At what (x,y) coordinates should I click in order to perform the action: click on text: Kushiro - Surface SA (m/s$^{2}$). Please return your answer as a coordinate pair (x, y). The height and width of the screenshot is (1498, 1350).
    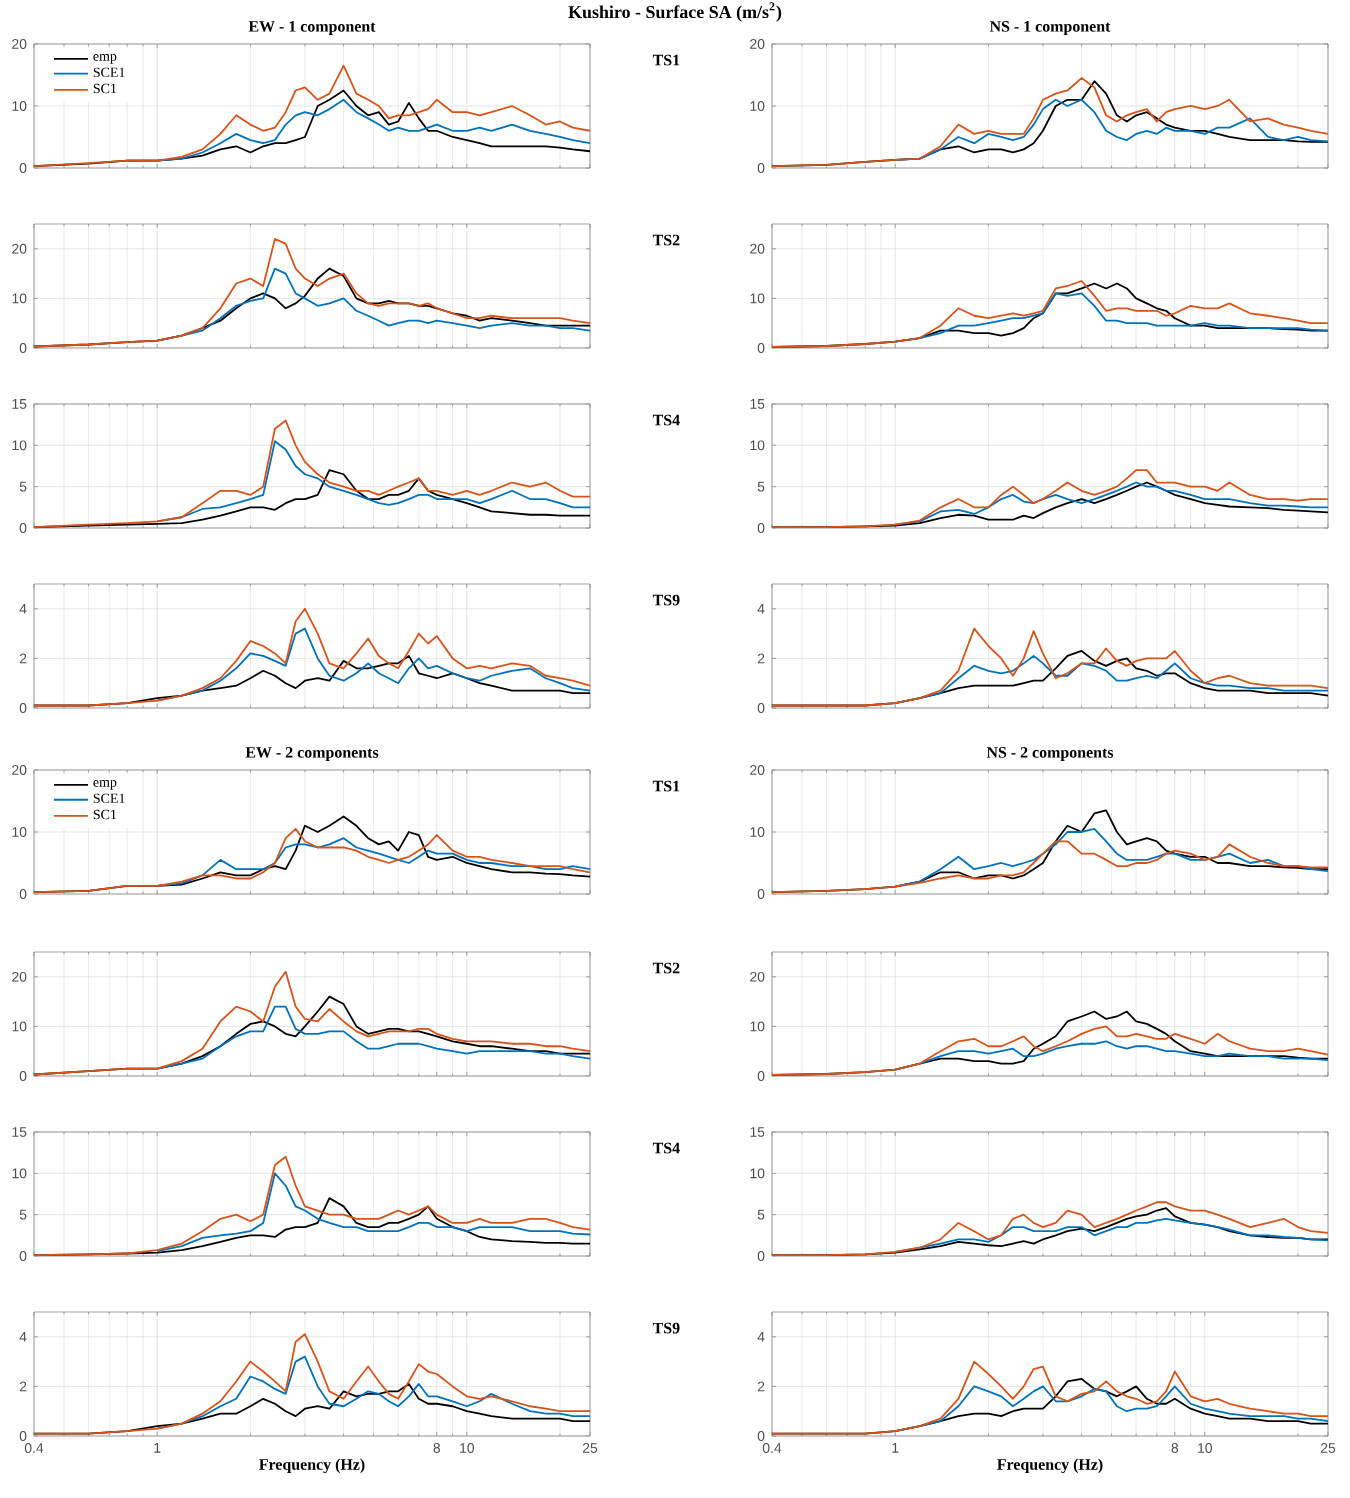
    Looking at the image, I should click on (675, 12).